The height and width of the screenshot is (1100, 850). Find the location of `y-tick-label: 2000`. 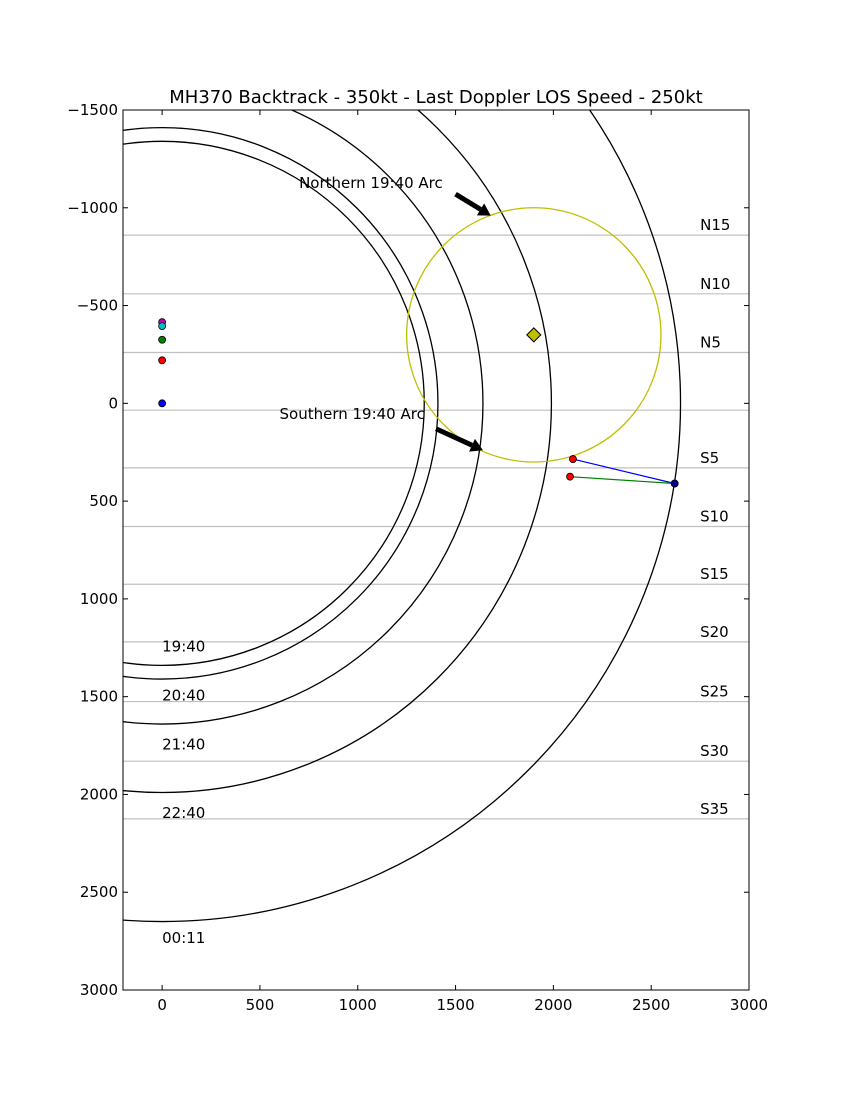

y-tick-label: 2000 is located at coordinates (99, 794).